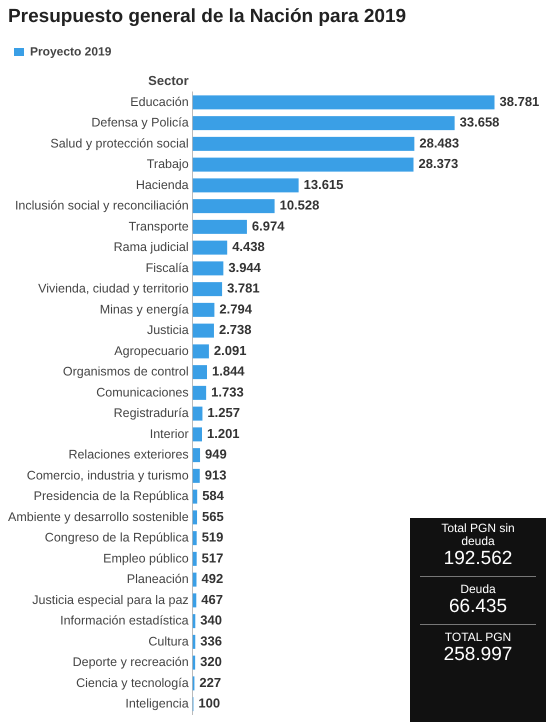 This screenshot has width=556, height=726. I want to click on y-tick-label: Ambiente y desarrollo sostenible, so click(98, 517).